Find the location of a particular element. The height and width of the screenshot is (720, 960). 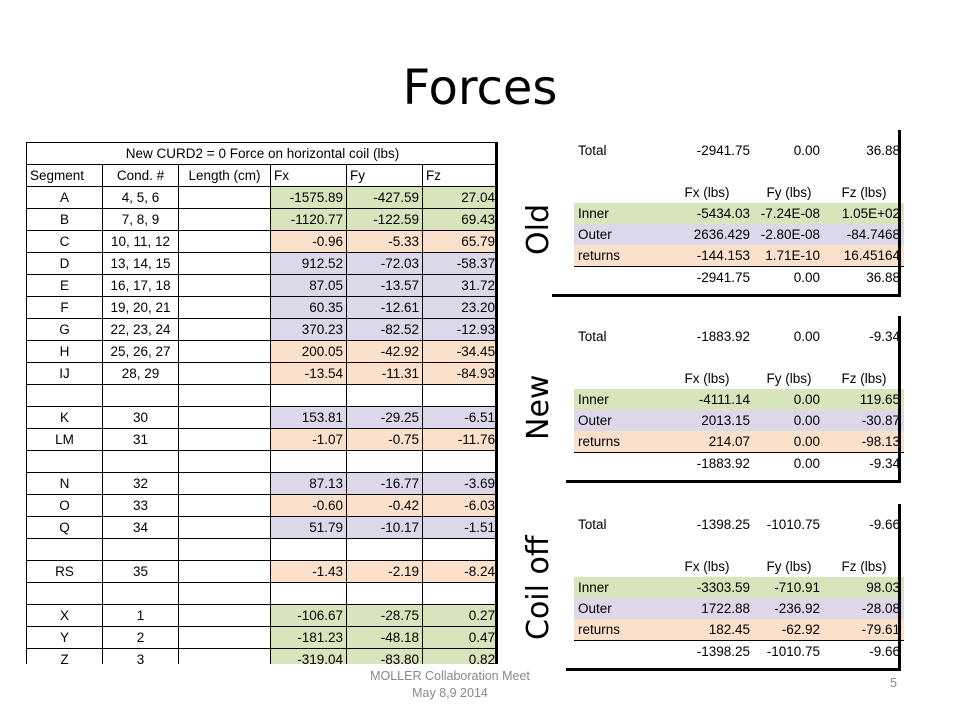

header-cond: Cond. # is located at coordinates (140, 175).